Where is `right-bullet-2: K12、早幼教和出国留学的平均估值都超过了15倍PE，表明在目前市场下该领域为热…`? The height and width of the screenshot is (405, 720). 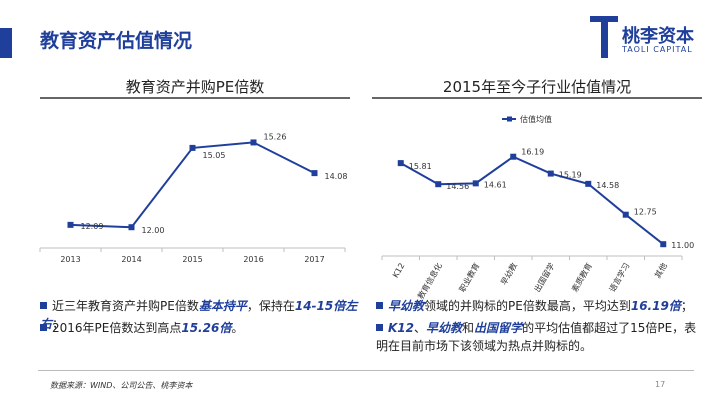
right-bullet-2: K12、早幼教和出国留学的平均估值都超过了15倍PE，表明在目前市场下该领域为热… is located at coordinates (541, 337).